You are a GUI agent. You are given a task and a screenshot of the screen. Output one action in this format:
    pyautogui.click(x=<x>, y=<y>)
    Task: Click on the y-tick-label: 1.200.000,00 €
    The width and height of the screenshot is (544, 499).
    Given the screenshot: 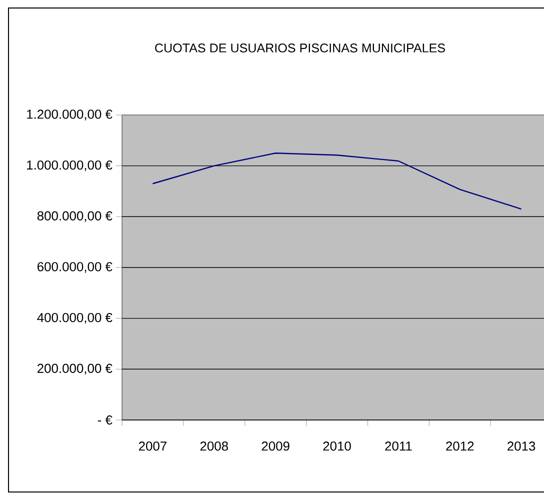 What is the action you would take?
    pyautogui.click(x=69, y=115)
    